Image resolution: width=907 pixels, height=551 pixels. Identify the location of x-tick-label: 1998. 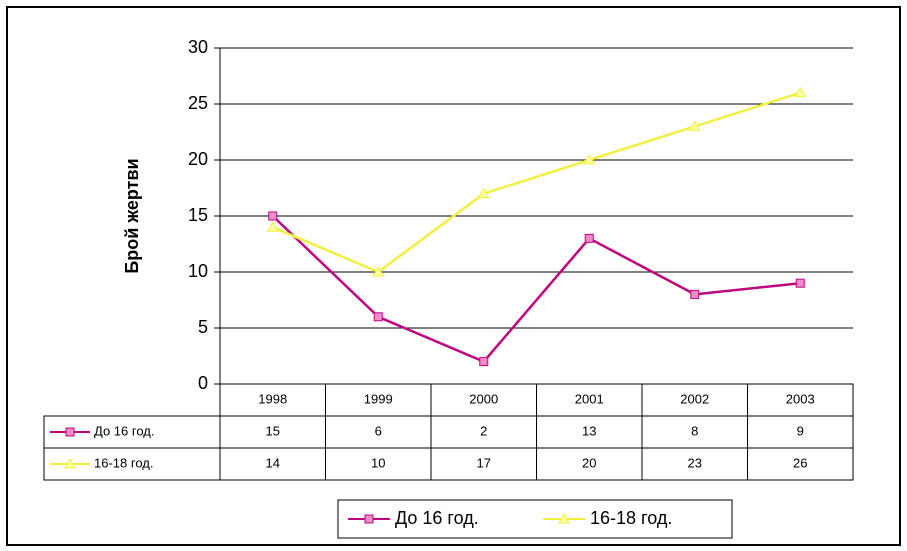
(272, 398).